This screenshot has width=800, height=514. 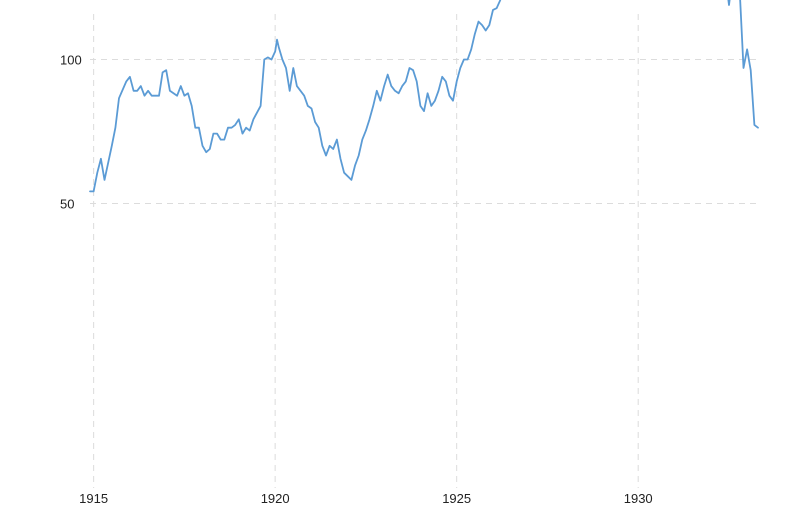 I want to click on x-tick-label: 1915, so click(x=93, y=498).